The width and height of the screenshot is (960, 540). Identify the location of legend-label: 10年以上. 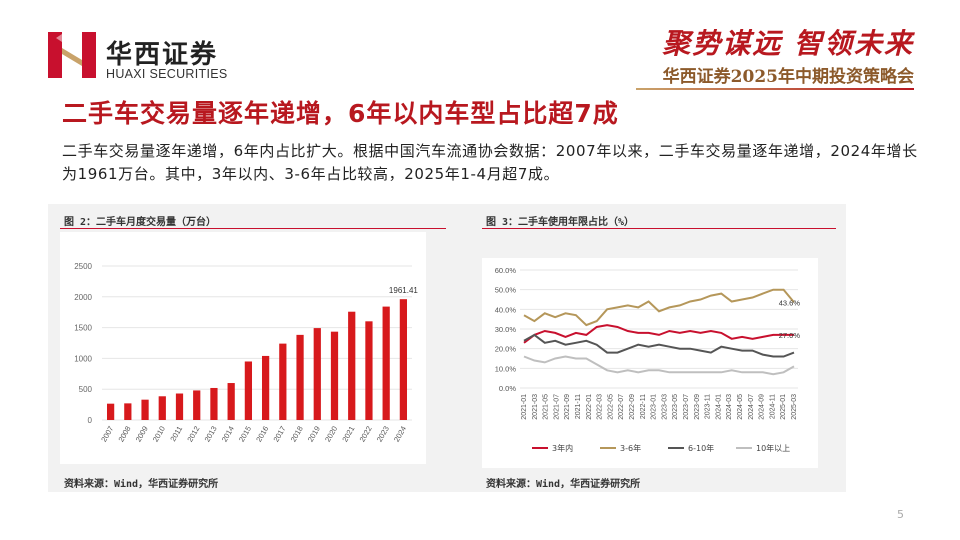
(773, 448).